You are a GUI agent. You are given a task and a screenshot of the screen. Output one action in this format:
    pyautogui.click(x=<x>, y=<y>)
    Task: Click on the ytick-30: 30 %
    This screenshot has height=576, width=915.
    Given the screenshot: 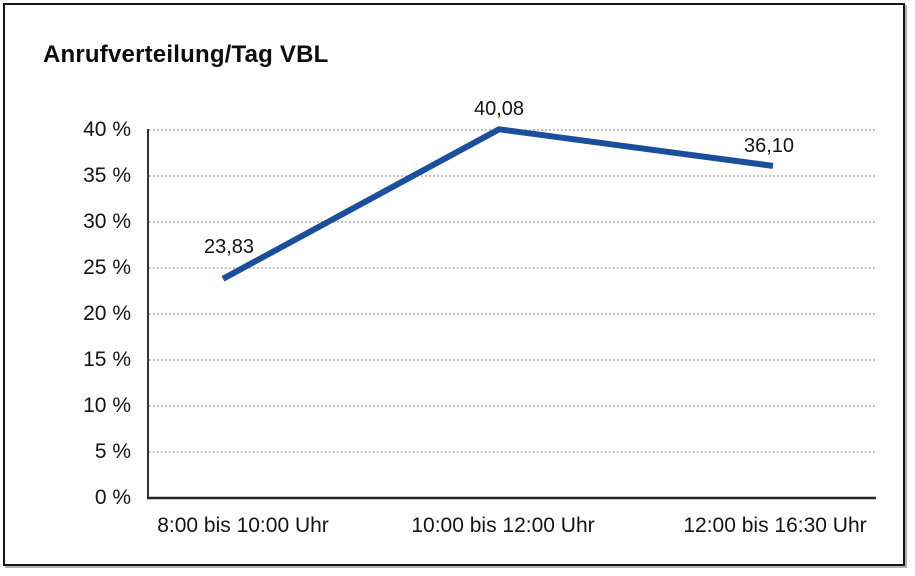 What is the action you would take?
    pyautogui.click(x=107, y=221)
    